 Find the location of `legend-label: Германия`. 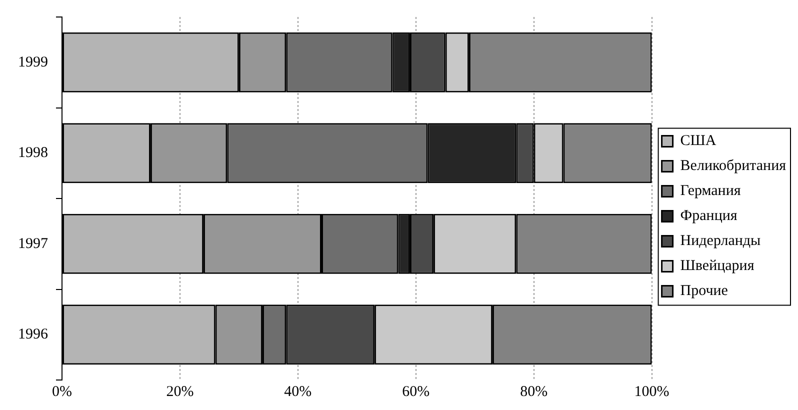

legend-label: Германия is located at coordinates (710, 191).